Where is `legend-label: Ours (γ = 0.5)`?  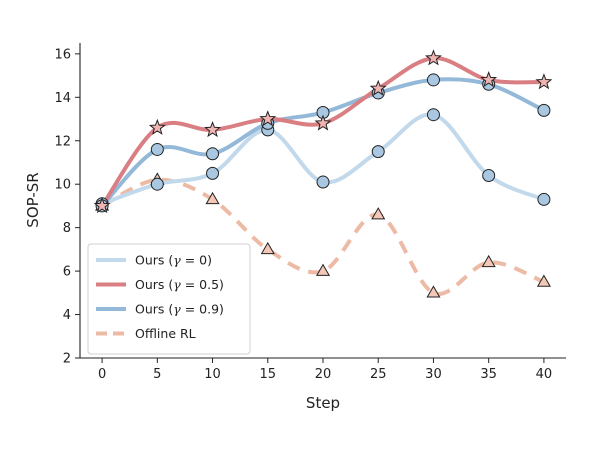
legend-label: Ours (γ = 0.5) is located at coordinates (179, 284).